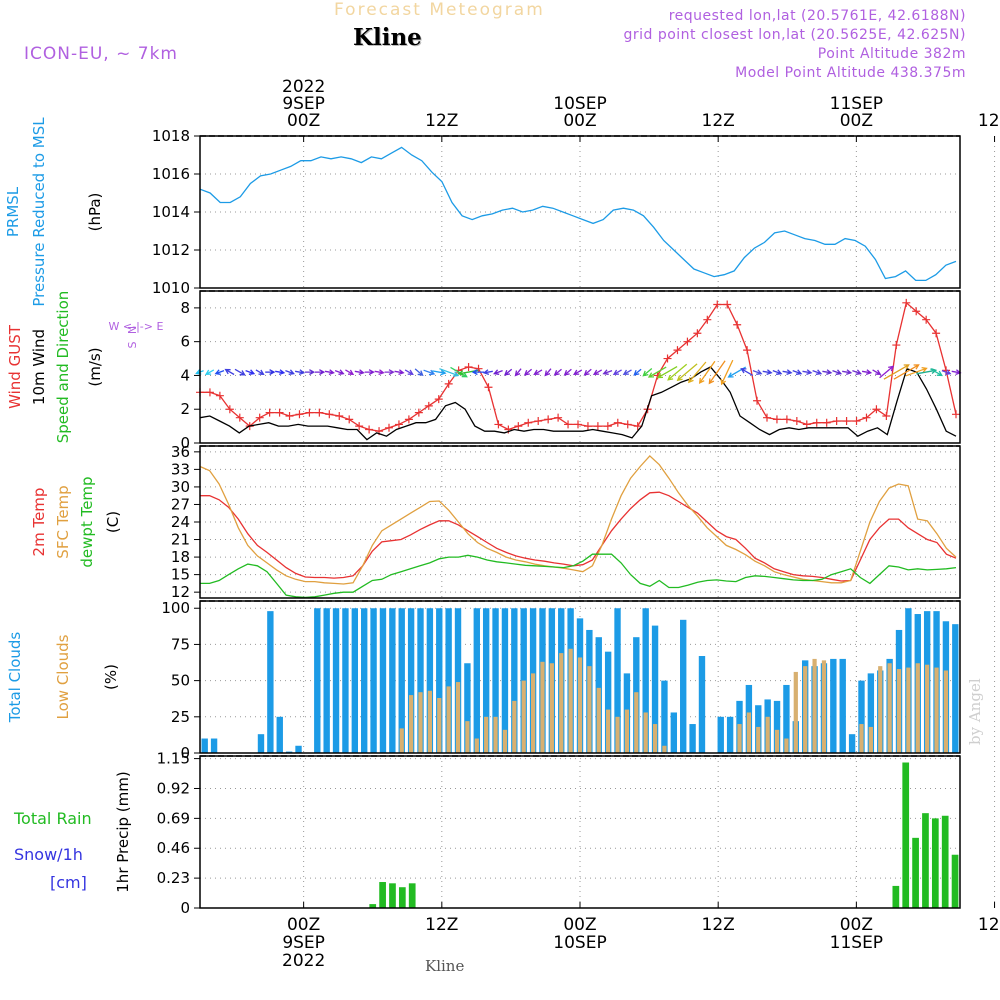 Image resolution: width=1000 pixels, height=1000 pixels. What do you see at coordinates (63, 367) in the screenshot?
I see `axis-label: Speed and Direction` at bounding box center [63, 367].